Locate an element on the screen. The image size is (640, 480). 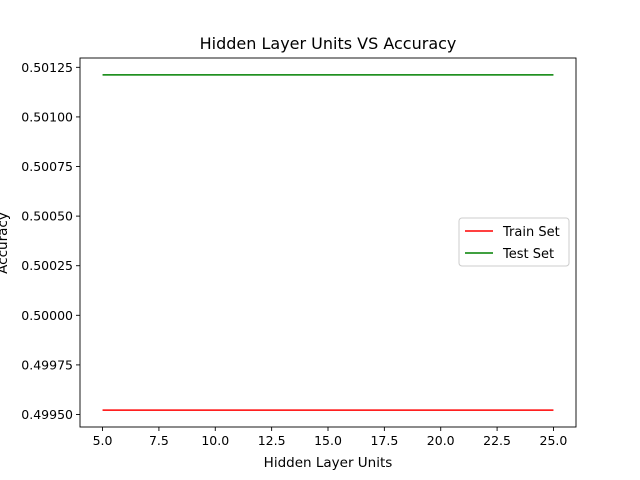
x-axis-title: Hidden Layer Units is located at coordinates (328, 463).